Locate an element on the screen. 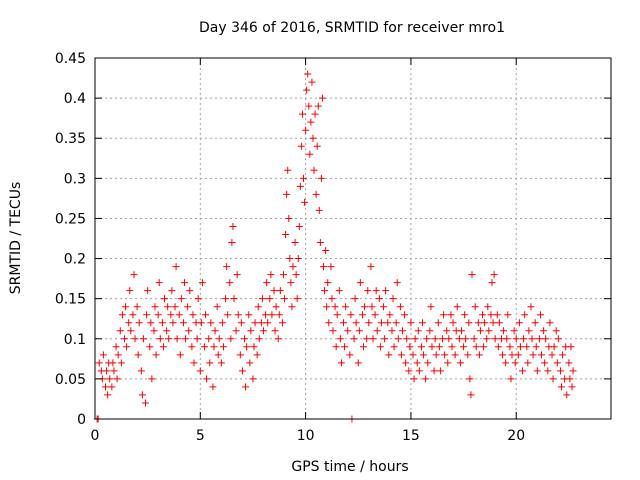  x-tick-label: 20 is located at coordinates (516, 436).